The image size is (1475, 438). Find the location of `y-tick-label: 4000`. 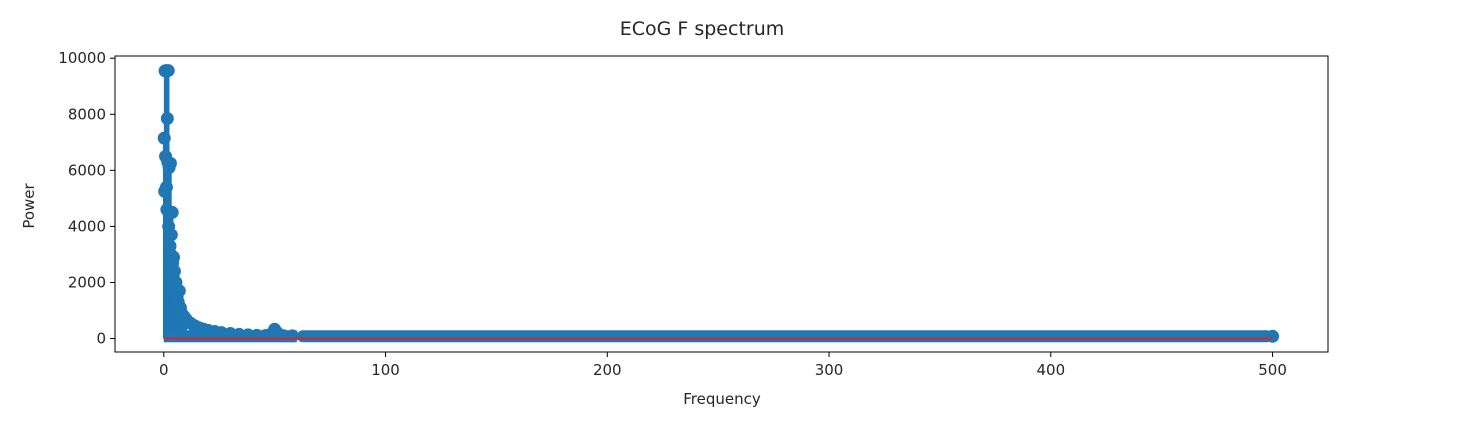

y-tick-label: 4000 is located at coordinates (87, 226).